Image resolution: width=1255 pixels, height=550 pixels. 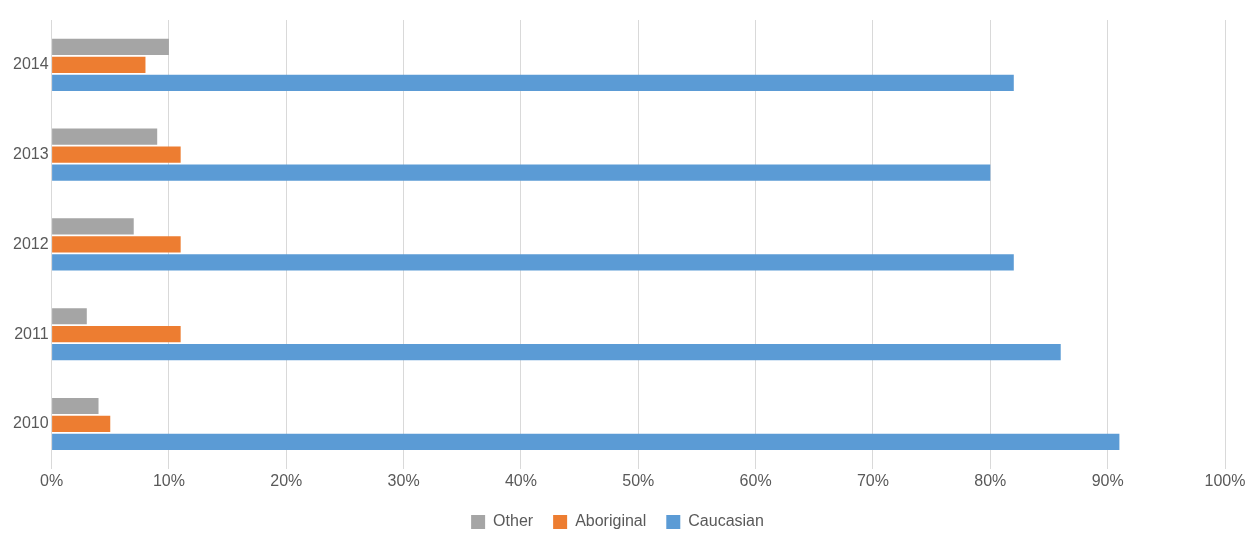 What do you see at coordinates (755, 480) in the screenshot?
I see `x-tick-label: 60%` at bounding box center [755, 480].